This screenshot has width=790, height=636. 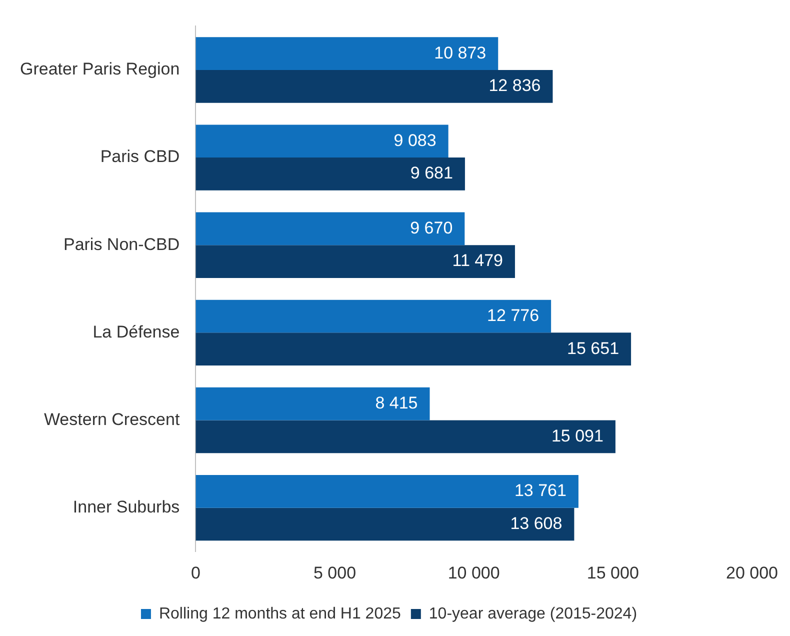 What do you see at coordinates (514, 86) in the screenshot?
I see `data-label: 12 836` at bounding box center [514, 86].